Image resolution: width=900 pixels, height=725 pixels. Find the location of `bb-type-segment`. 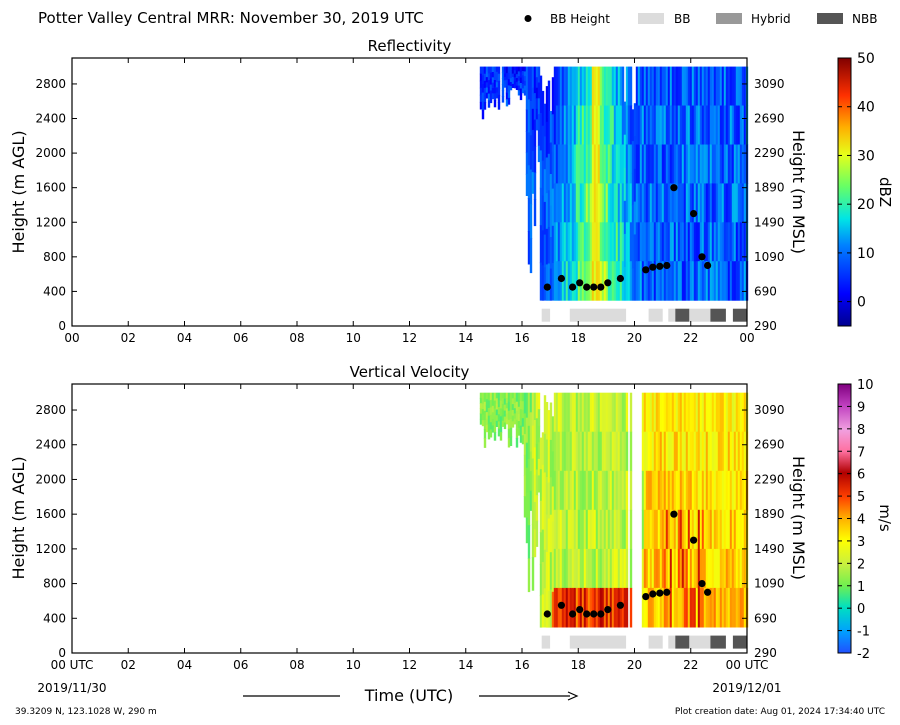

bb-type-segment is located at coordinates (739, 315).